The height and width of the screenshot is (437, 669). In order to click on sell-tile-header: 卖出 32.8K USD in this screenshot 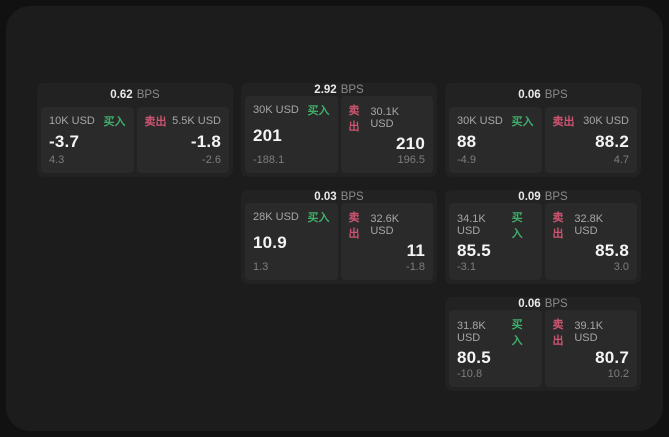, I will do `click(591, 225)`.